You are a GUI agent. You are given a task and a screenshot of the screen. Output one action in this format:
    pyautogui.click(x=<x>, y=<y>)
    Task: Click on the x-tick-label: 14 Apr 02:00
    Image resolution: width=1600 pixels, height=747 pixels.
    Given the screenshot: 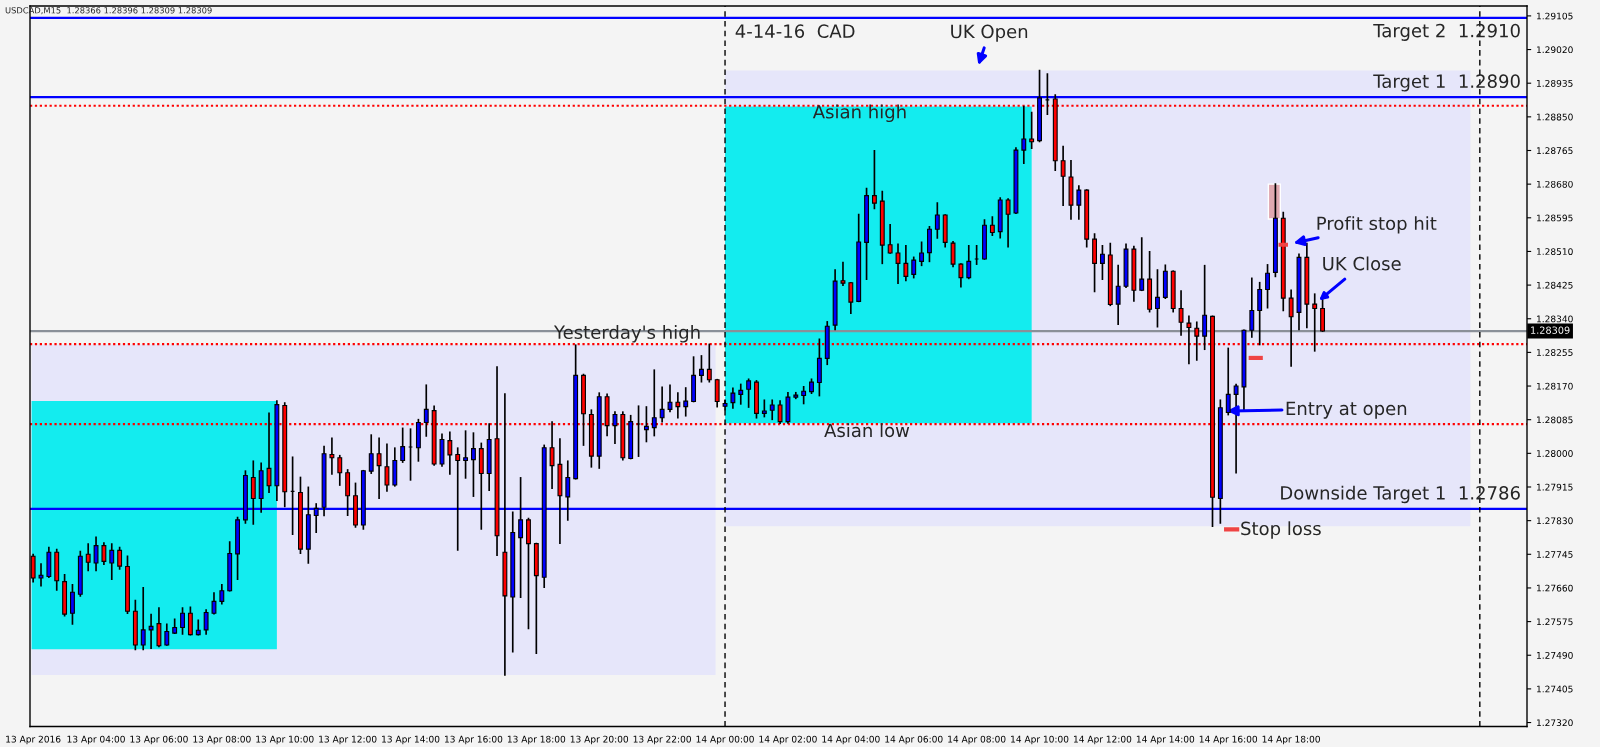 What is the action you would take?
    pyautogui.click(x=788, y=740)
    